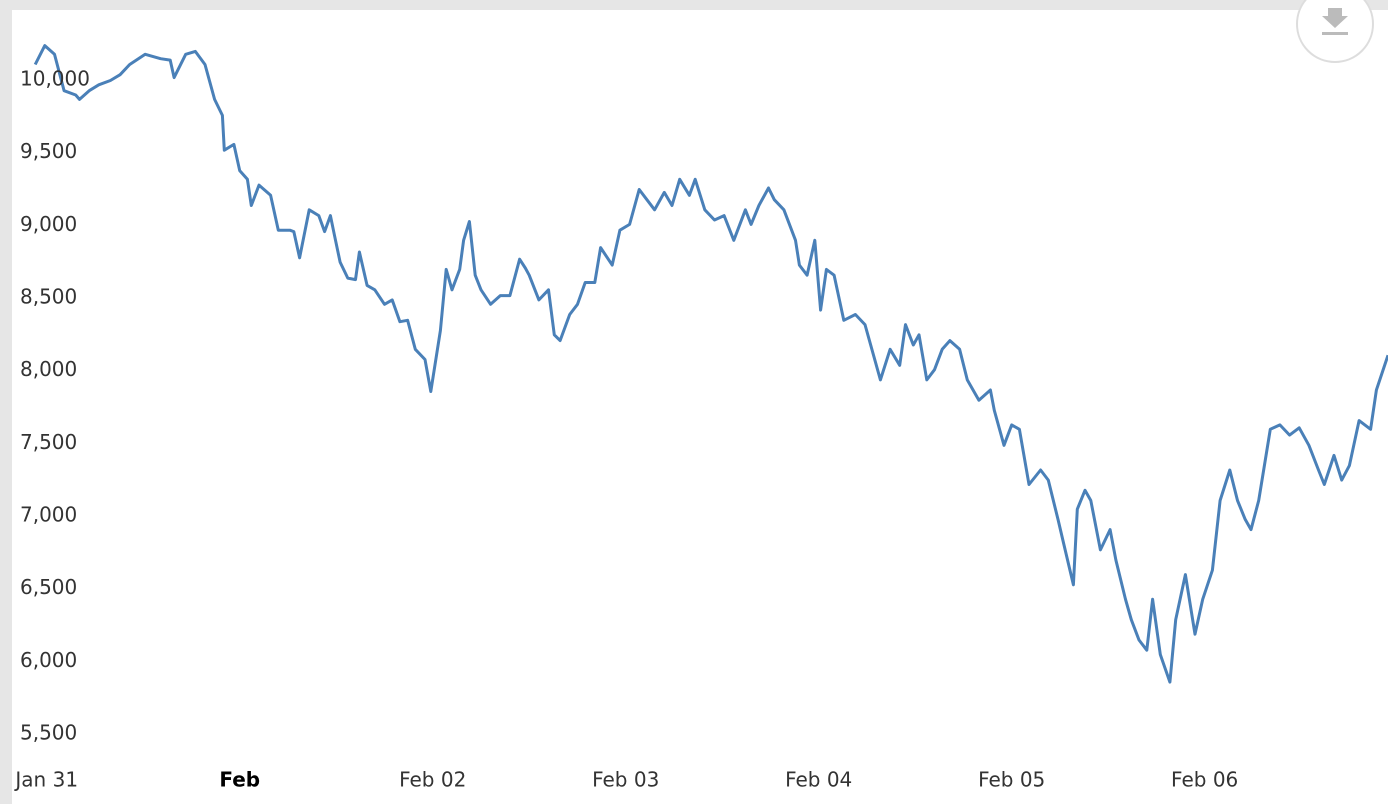 The height and width of the screenshot is (804, 1388). I want to click on y-tick-label: 7,500, so click(48, 442).